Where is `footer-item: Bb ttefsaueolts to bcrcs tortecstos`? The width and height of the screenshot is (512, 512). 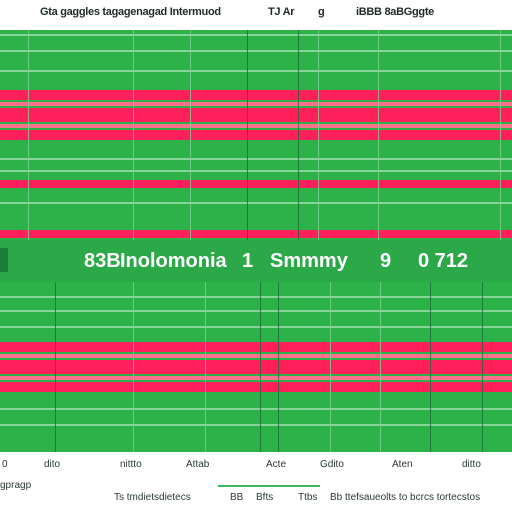 footer-item: Bb ttefsaueolts to bcrcs tortecstos is located at coordinates (405, 497).